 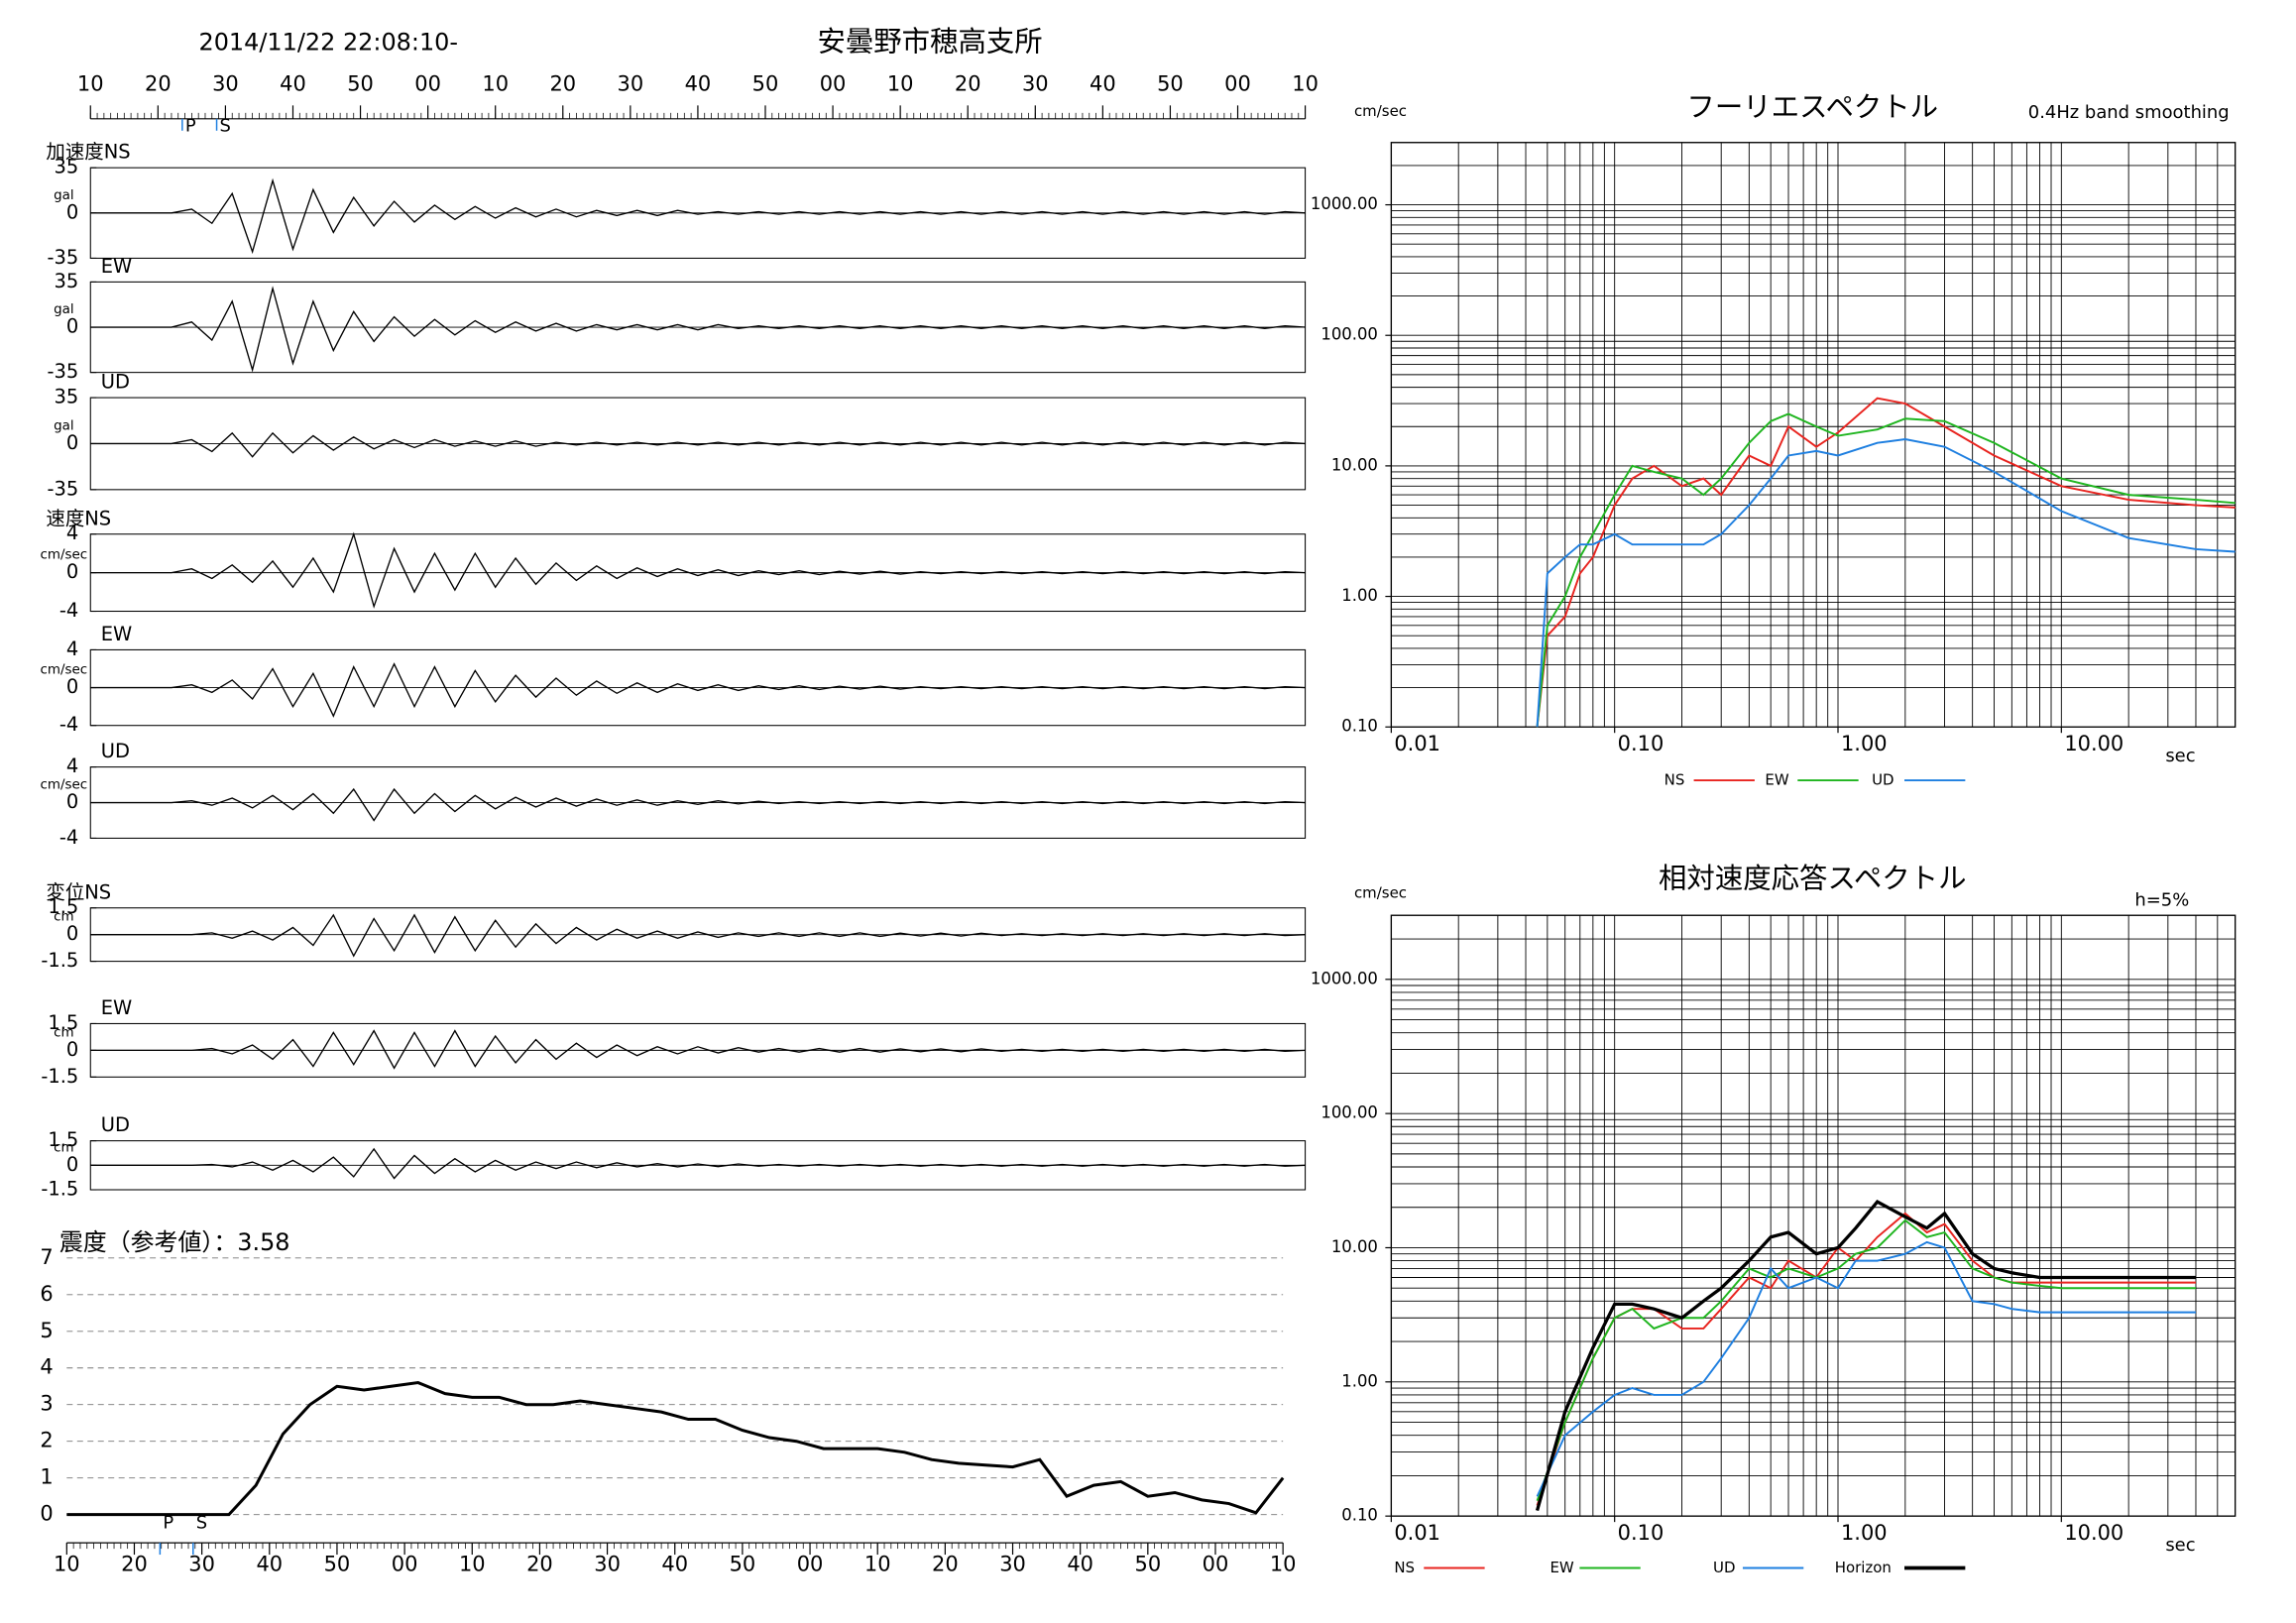 What do you see at coordinates (69, 610) in the screenshot?
I see `y-tick-label: -4` at bounding box center [69, 610].